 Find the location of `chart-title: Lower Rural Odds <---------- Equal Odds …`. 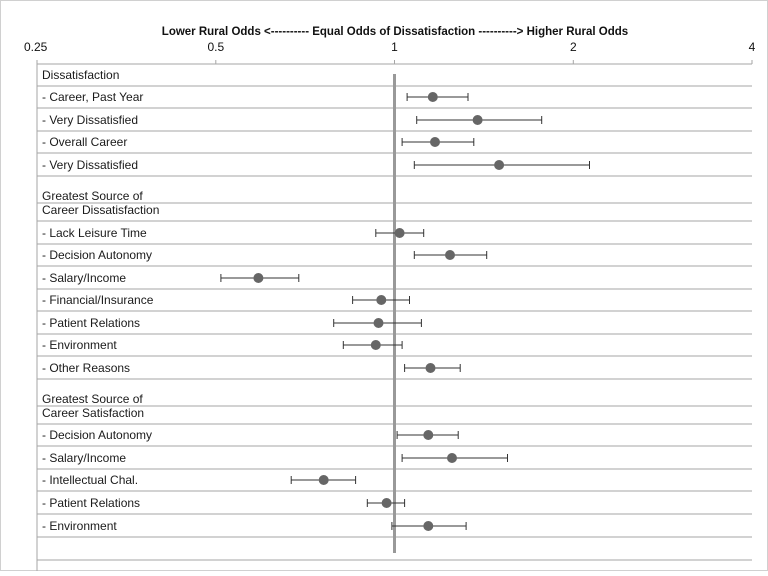

chart-title: Lower Rural Odds <---------- Equal Odds … is located at coordinates (395, 32).